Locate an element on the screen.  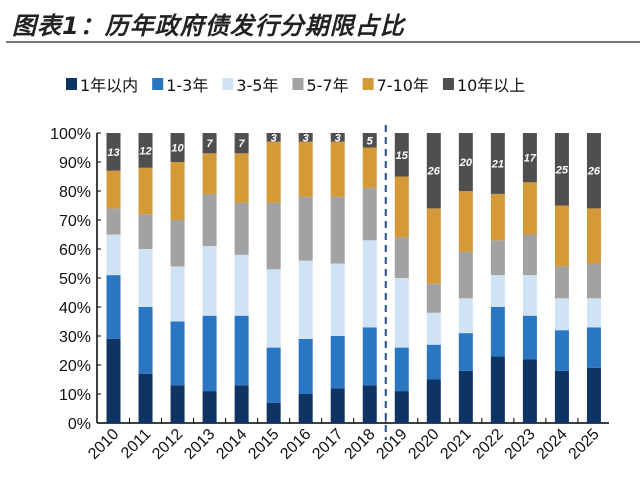
data-label-2015: 3 is located at coordinates (274, 138).